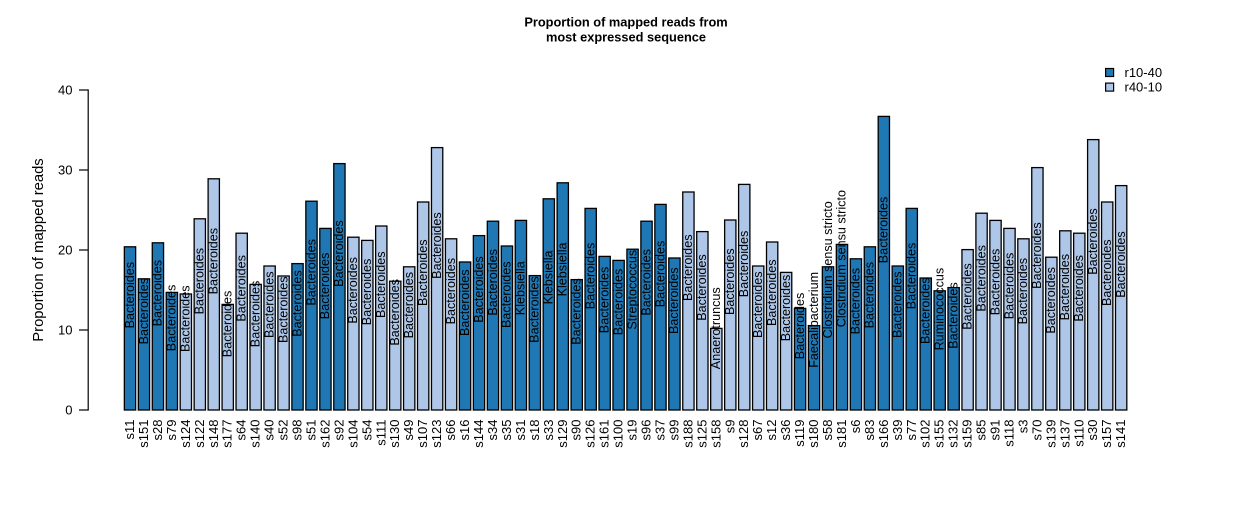 The width and height of the screenshot is (1238, 505). What do you see at coordinates (828, 269) in the screenshot?
I see `svg-text: Clostridium sensu stricto` at bounding box center [828, 269].